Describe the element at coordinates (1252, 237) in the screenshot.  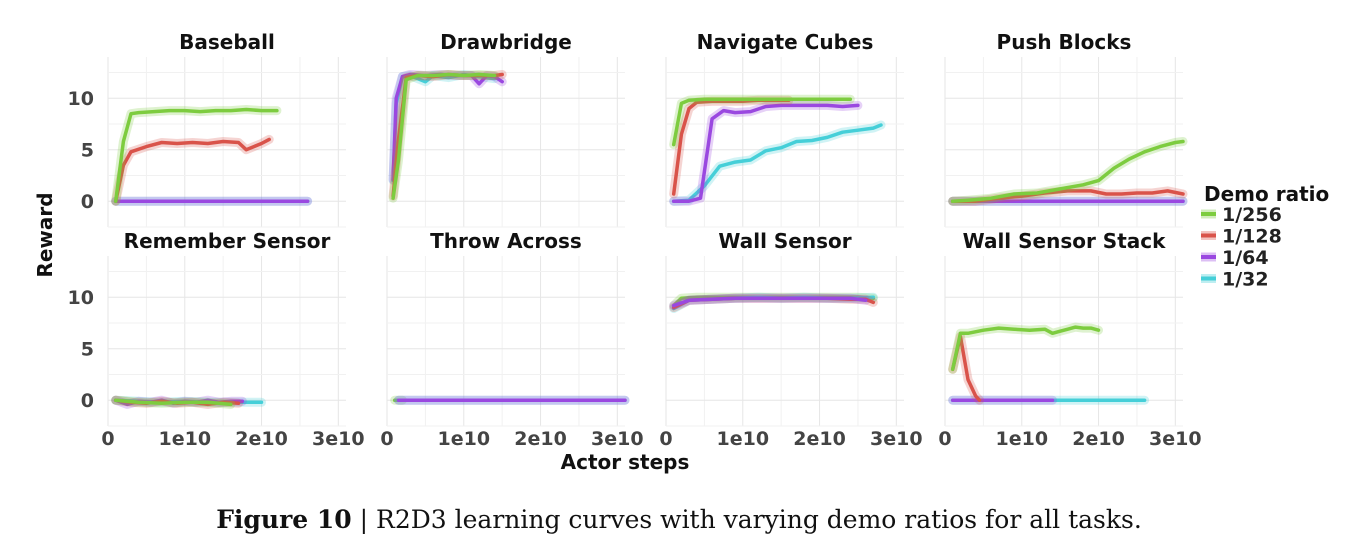
I see `legend-label: 1/128` at that location.